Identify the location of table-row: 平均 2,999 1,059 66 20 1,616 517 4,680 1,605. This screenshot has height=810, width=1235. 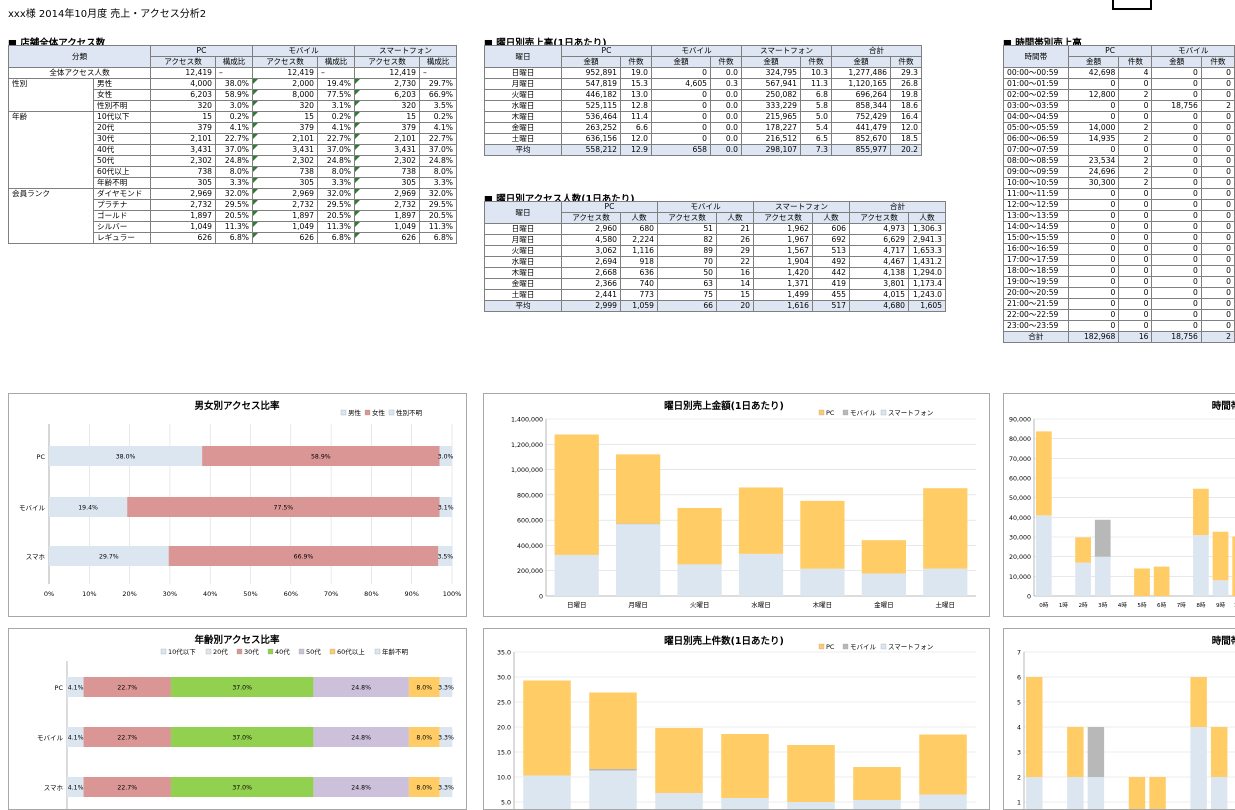
(715, 306).